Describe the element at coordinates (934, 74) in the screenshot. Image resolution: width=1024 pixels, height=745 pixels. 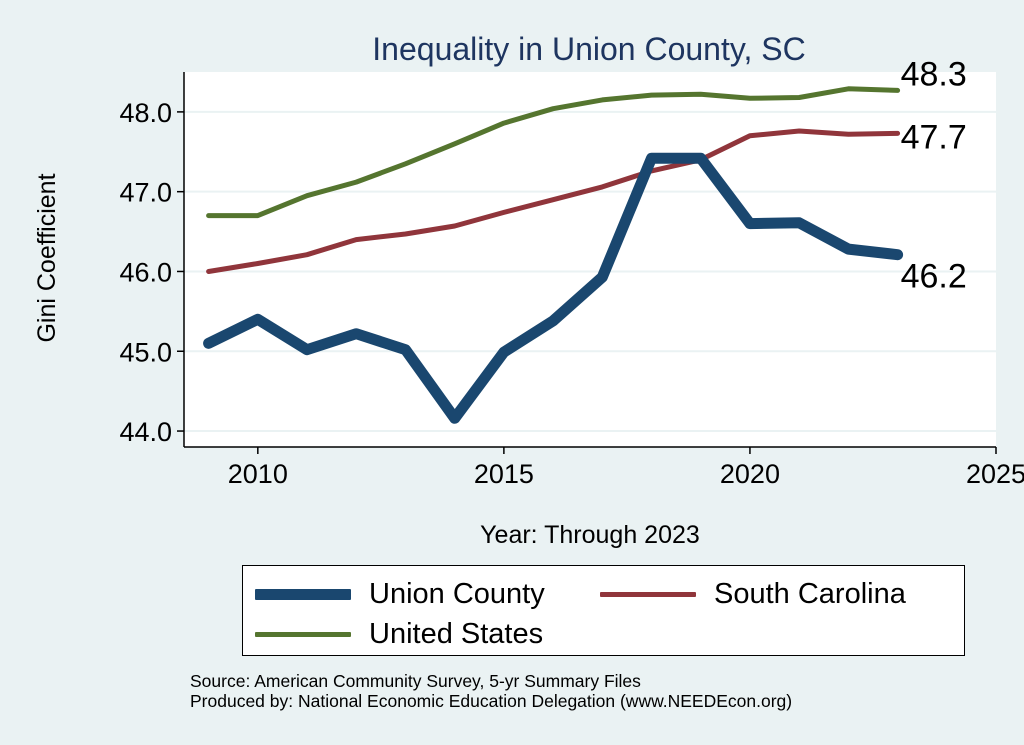
I see `end-label-united-states: 48.3` at that location.